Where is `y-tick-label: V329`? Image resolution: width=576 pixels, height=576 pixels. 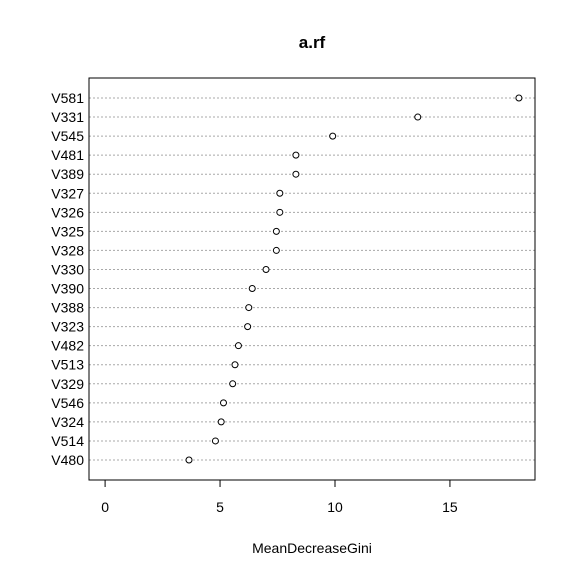
y-tick-label: V329 is located at coordinates (67, 384).